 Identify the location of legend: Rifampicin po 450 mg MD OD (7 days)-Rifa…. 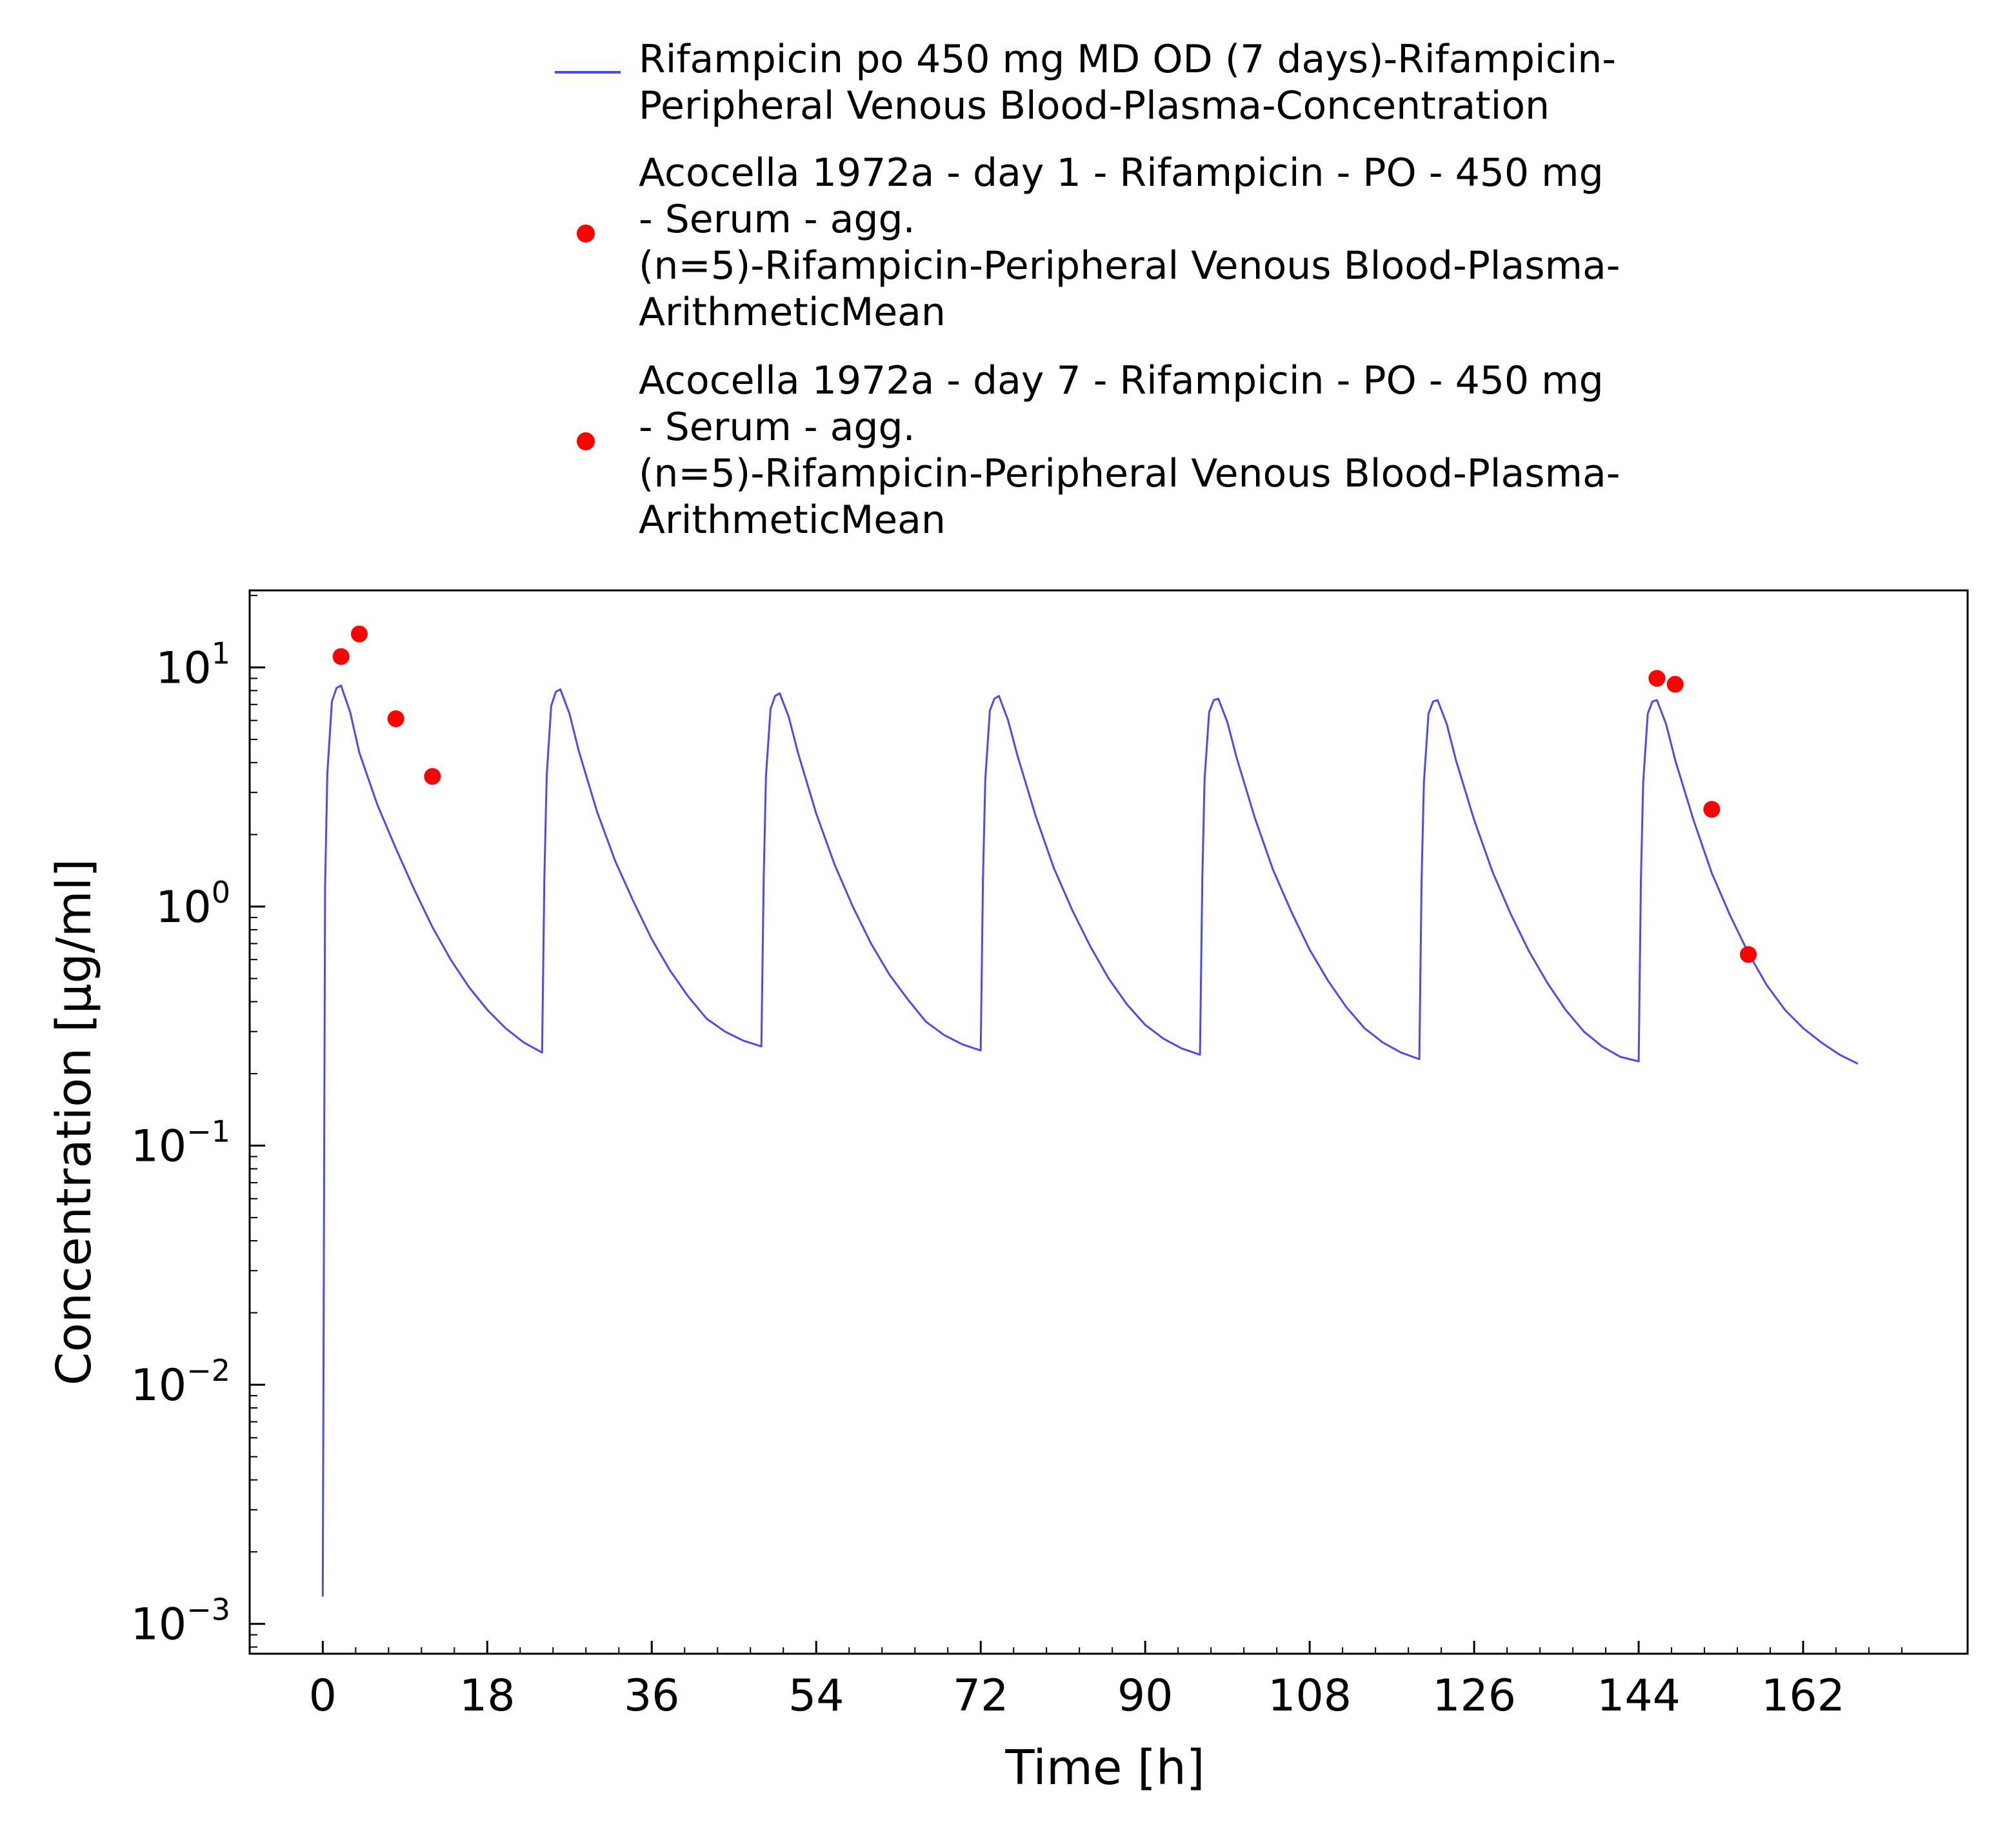
(1087, 290).